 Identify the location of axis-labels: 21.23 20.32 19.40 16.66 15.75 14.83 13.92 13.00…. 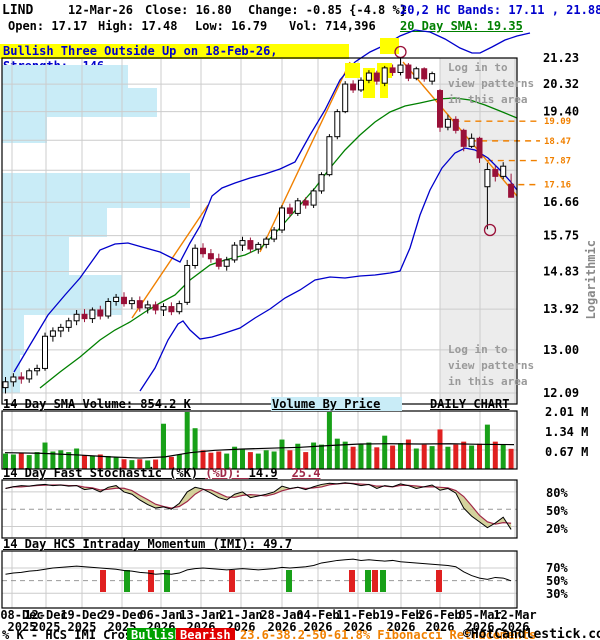
(565, 326).